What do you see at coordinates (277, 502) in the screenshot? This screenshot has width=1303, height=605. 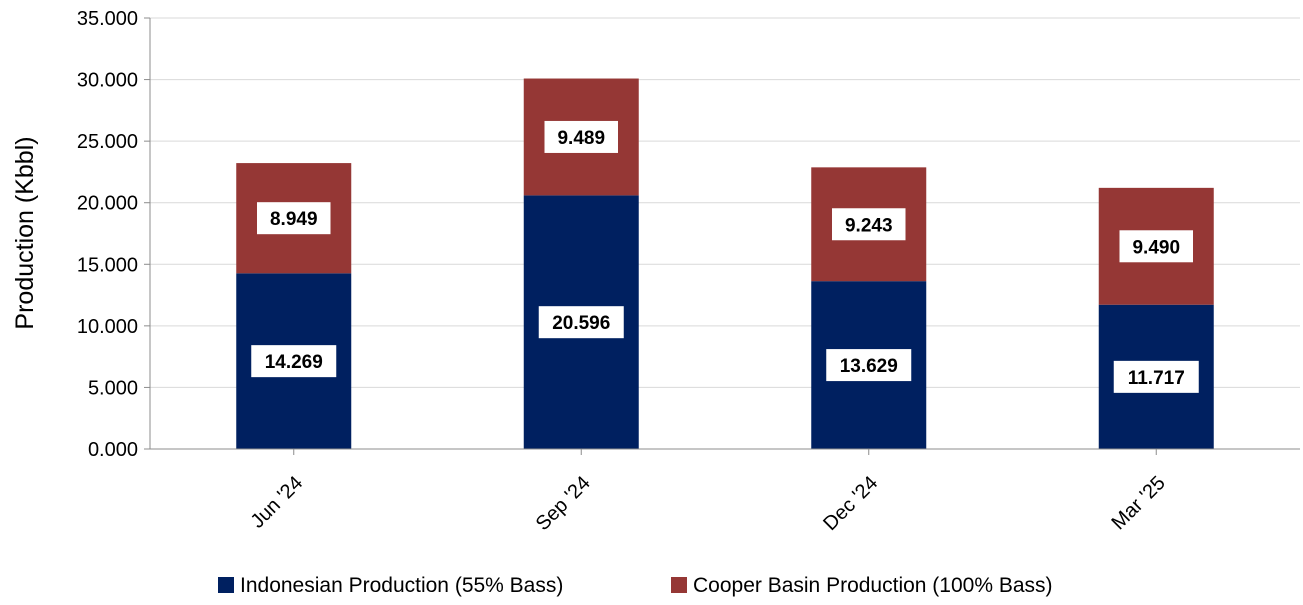 I see `x-tick-label: Jun '24` at bounding box center [277, 502].